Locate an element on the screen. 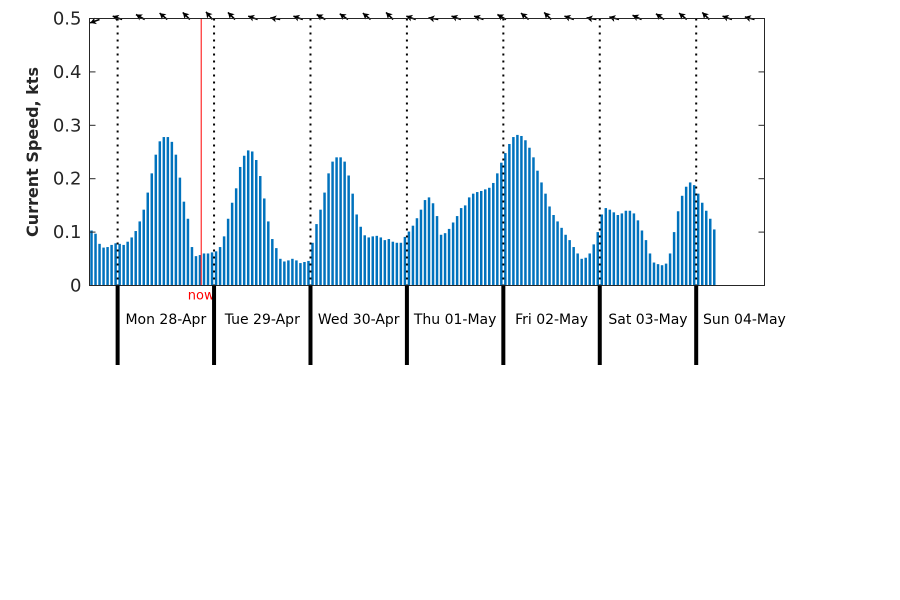 The image size is (900, 600). y-tick-label: 0.5 is located at coordinates (67, 19).